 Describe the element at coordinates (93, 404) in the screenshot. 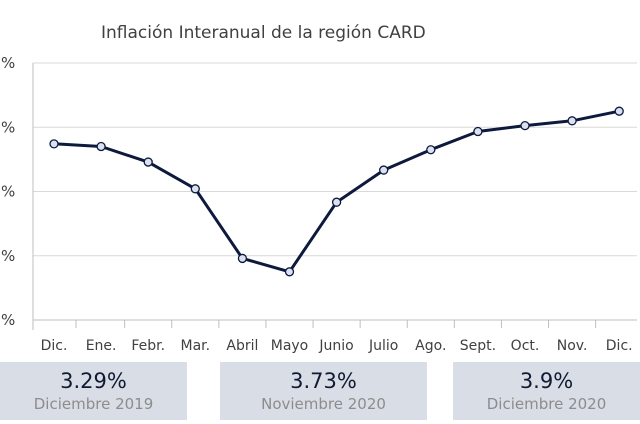

I see `stat-label: Diciembre 2019` at that location.